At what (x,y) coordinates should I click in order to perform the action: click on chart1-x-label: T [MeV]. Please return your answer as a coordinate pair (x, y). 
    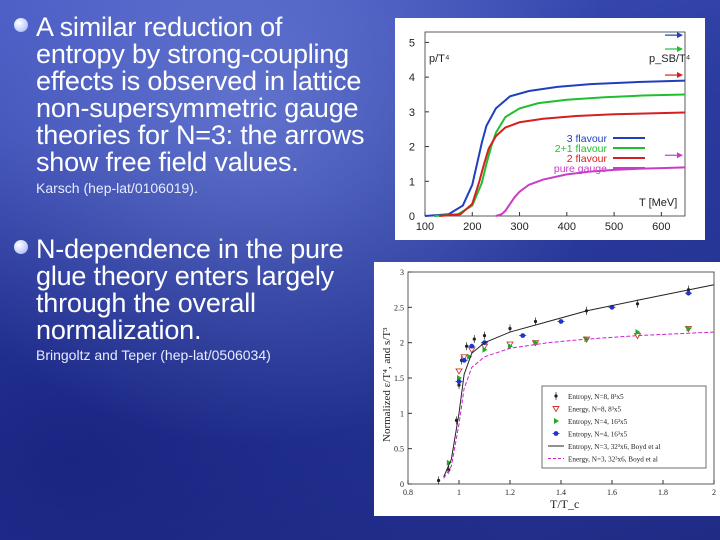
    Looking at the image, I should click on (658, 203).